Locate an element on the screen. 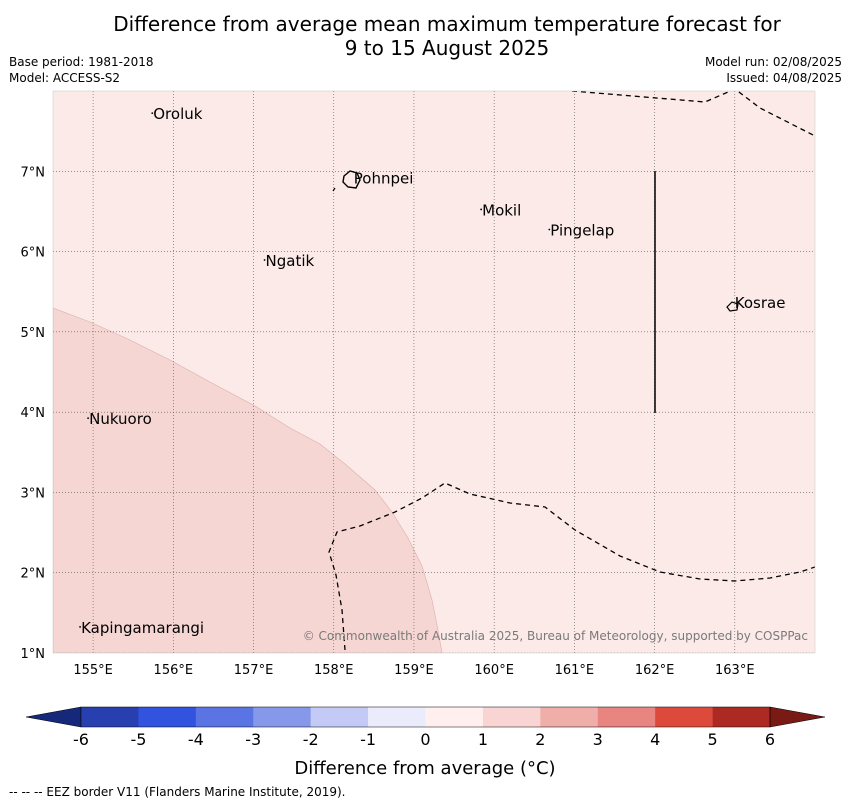  latitude-labels: 1°N 2°N 3°N 4°N 5°N 6°N 7°N is located at coordinates (33, 413).